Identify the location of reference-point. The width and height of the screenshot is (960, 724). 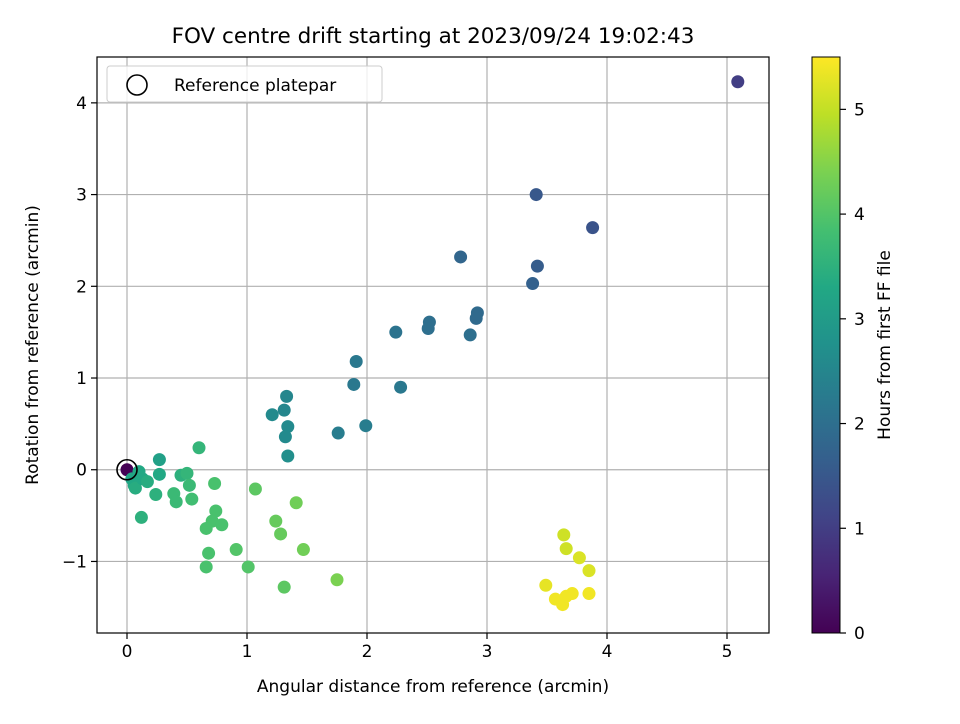
(127, 469).